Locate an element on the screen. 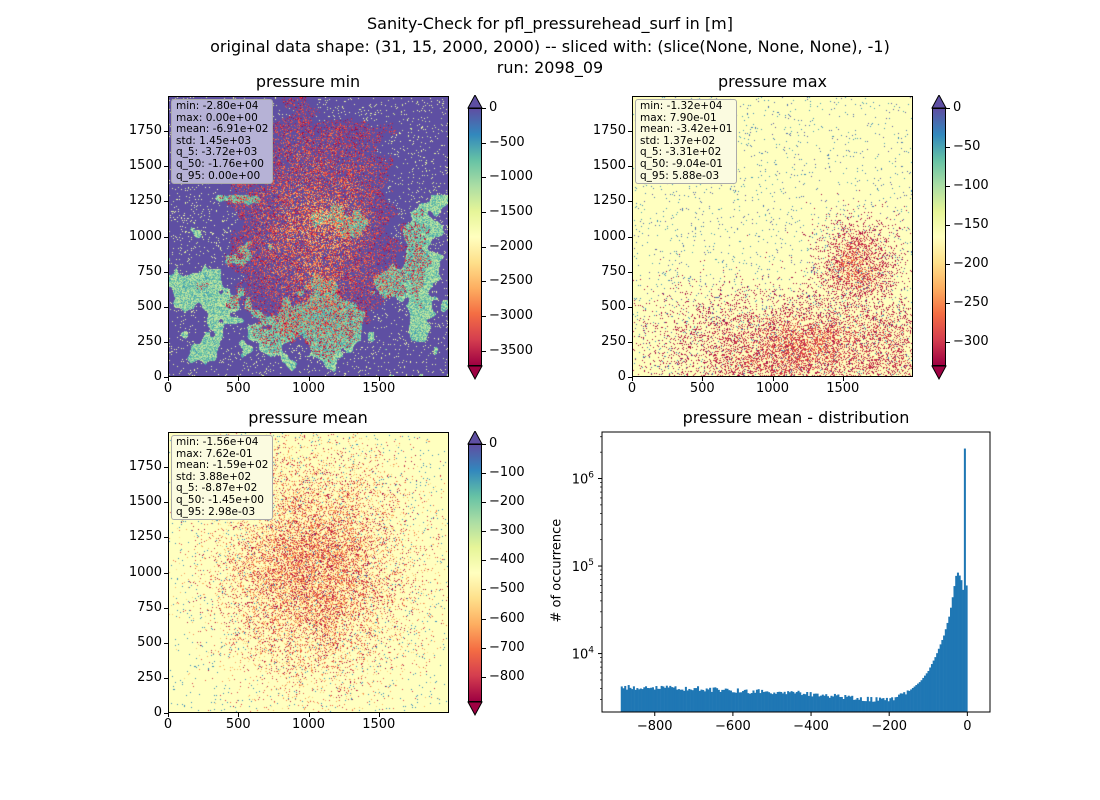 The height and width of the screenshot is (800, 1100). x-tick-label: 500 is located at coordinates (238, 724).